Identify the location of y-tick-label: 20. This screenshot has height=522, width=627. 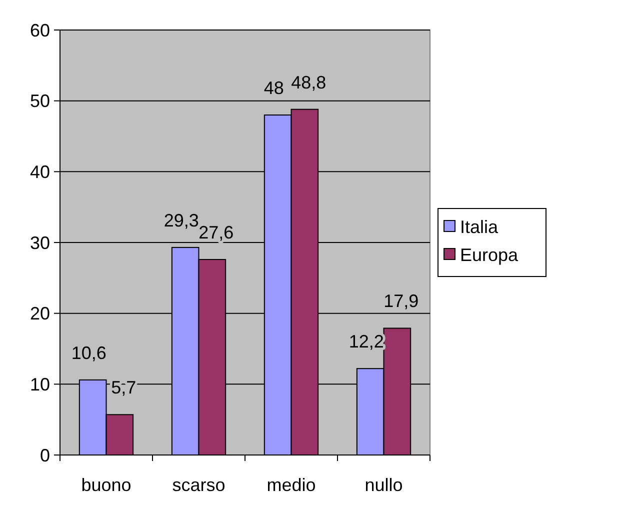
(40, 314).